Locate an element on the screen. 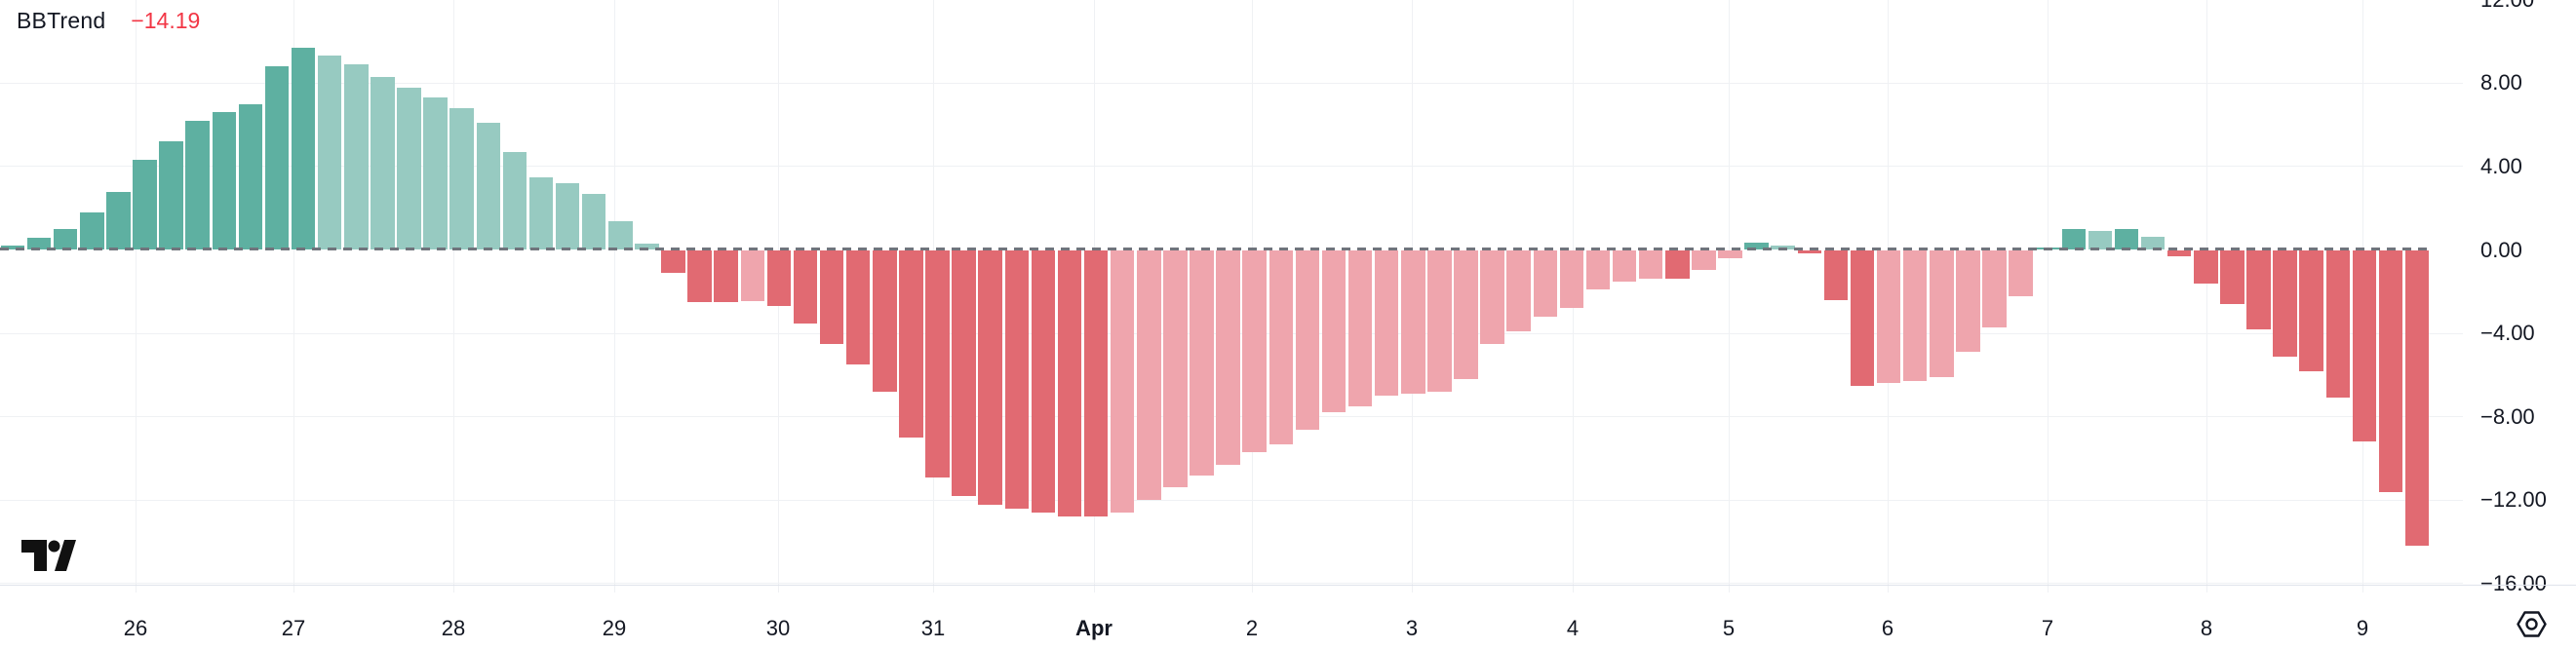  price-scale-label: 4.00 is located at coordinates (2501, 165).